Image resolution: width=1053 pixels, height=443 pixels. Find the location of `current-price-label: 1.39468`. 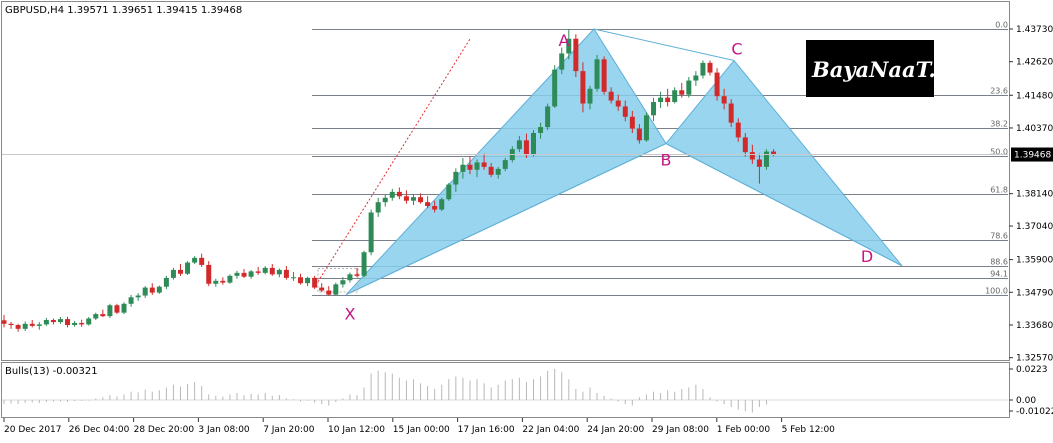

current-price-label: 1.39468 is located at coordinates (1032, 156).